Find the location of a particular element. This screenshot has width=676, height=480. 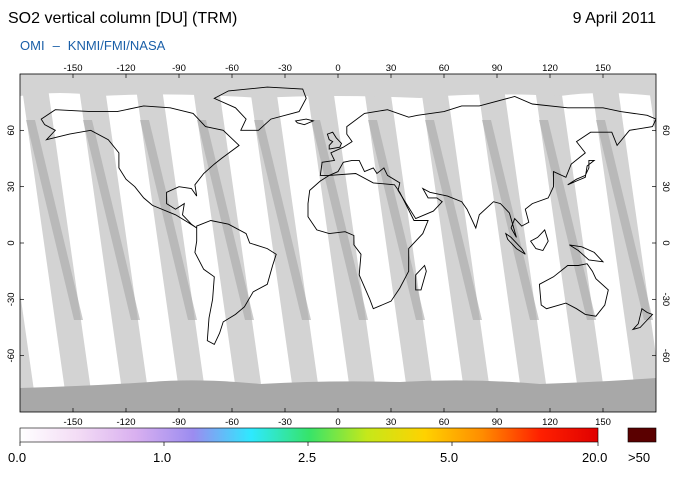

lon-label-bottom: -150 is located at coordinates (72, 422).